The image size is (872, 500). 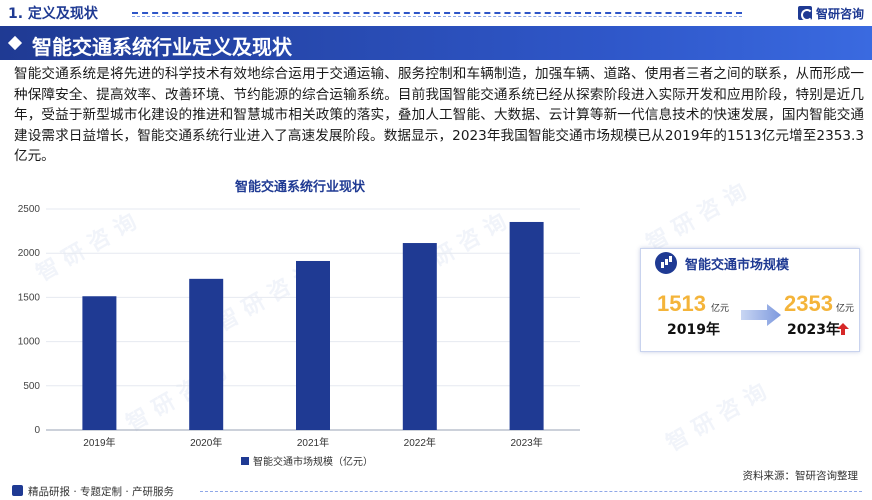 What do you see at coordinates (313, 461) in the screenshot?
I see `legend-label: 智能交通市场规模（亿元）` at bounding box center [313, 461].